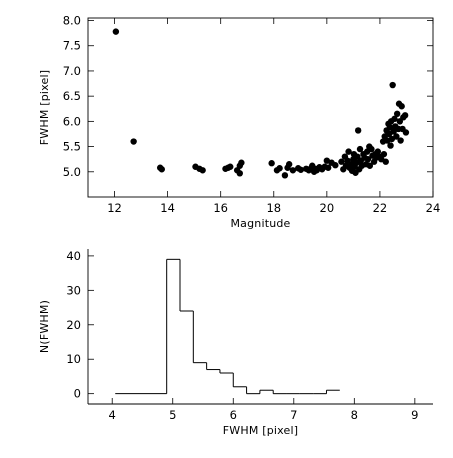 The width and height of the screenshot is (453, 458). I want to click on y-tick-label: 40, so click(73, 256).